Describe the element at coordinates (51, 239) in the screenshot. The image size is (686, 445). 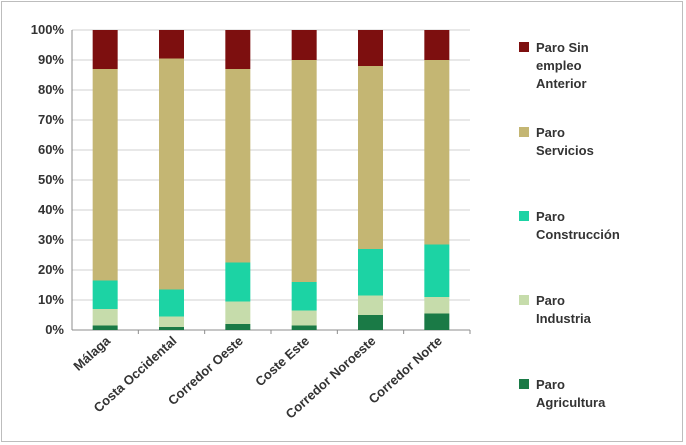
I see `y-tick-label: 30%` at that location.